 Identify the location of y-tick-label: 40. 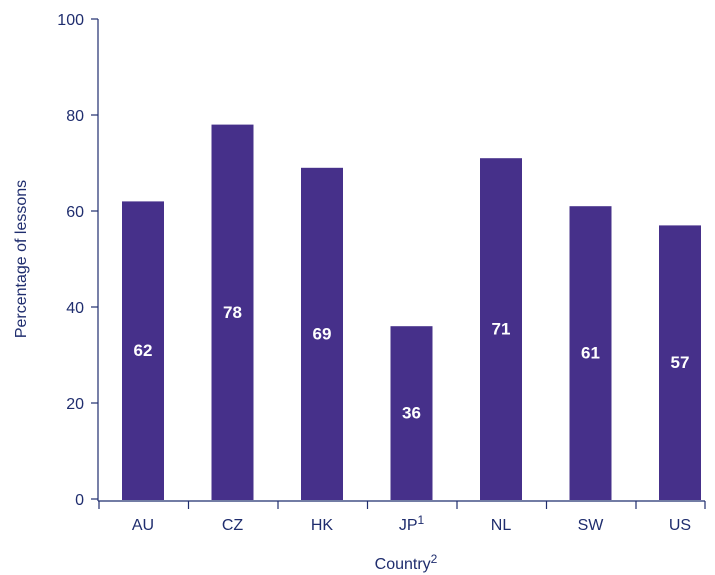
(75, 308).